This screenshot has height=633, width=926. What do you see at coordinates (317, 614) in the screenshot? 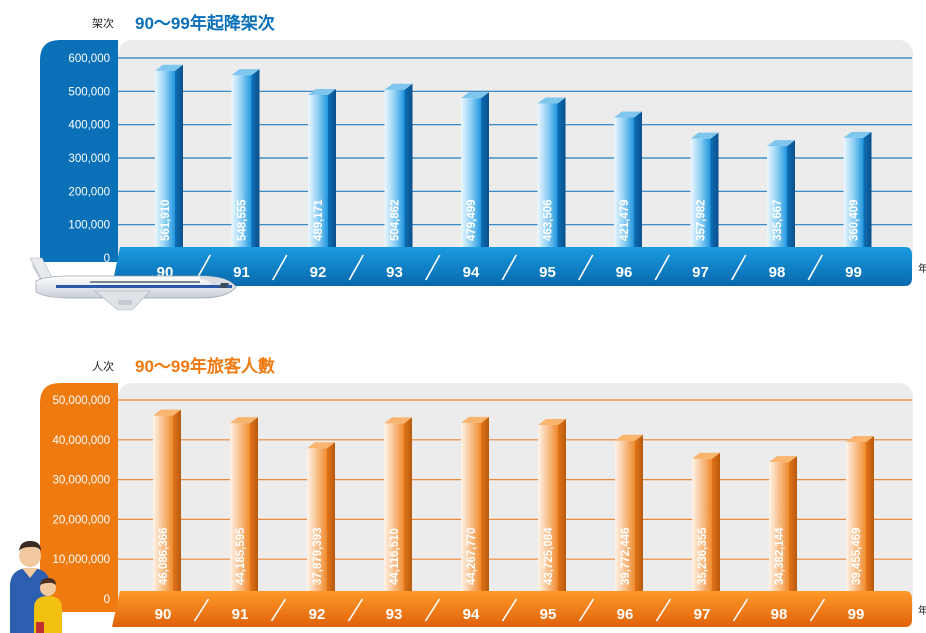
I see `passengers-category-label: 92` at bounding box center [317, 614].